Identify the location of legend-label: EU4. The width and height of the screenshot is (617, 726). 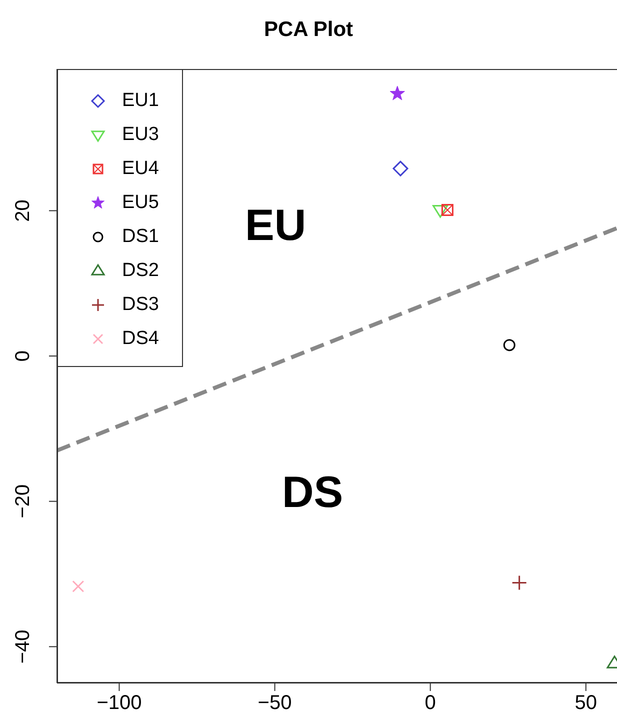
(140, 169).